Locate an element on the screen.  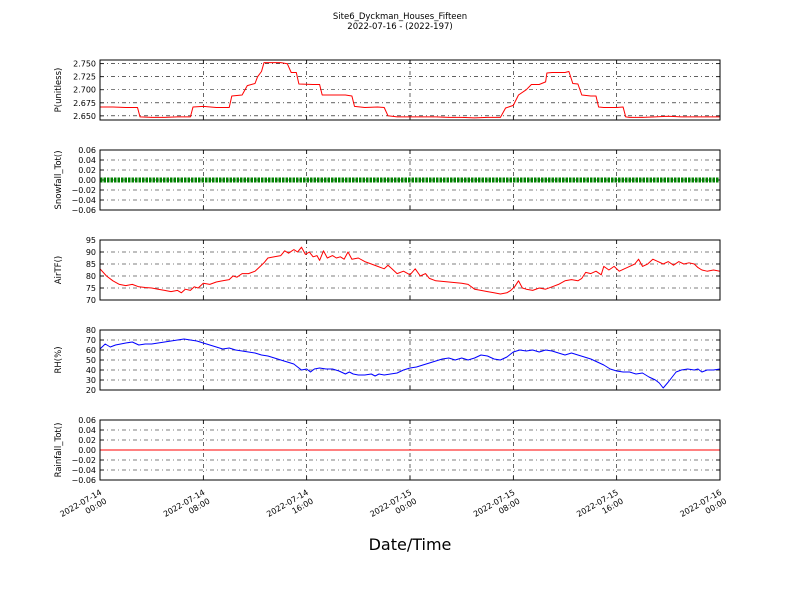
y-axis-label: Snowfall_Tot() is located at coordinates (59, 179).